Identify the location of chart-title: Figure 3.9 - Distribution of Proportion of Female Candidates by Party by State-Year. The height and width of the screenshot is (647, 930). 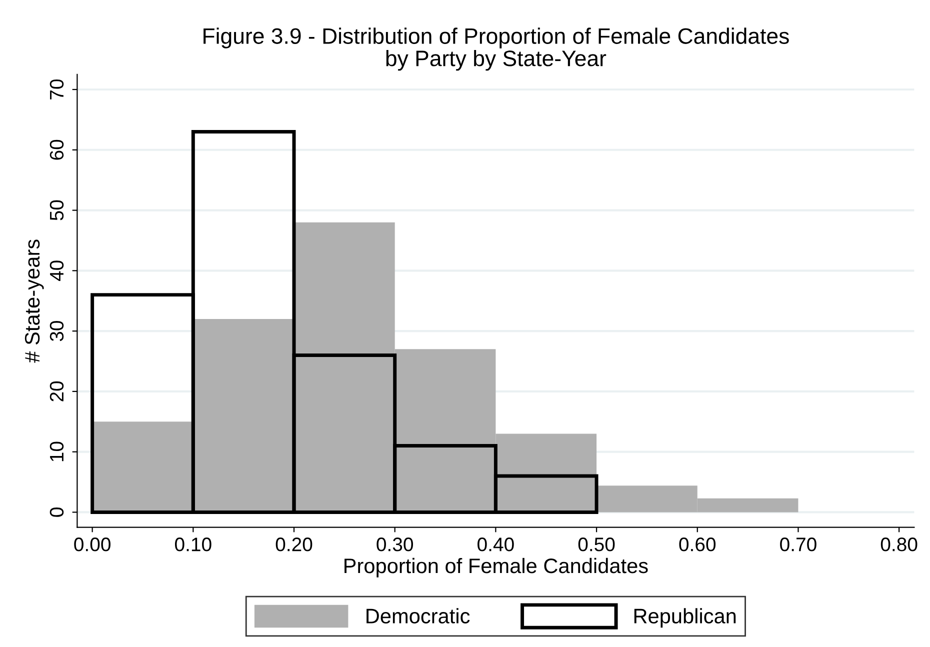
(496, 49).